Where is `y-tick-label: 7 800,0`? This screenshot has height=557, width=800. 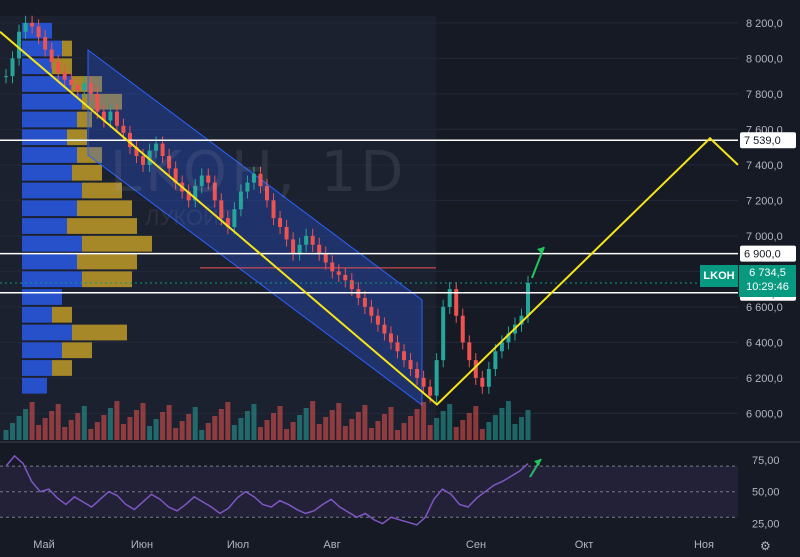
y-tick-label: 7 800,0 is located at coordinates (764, 95).